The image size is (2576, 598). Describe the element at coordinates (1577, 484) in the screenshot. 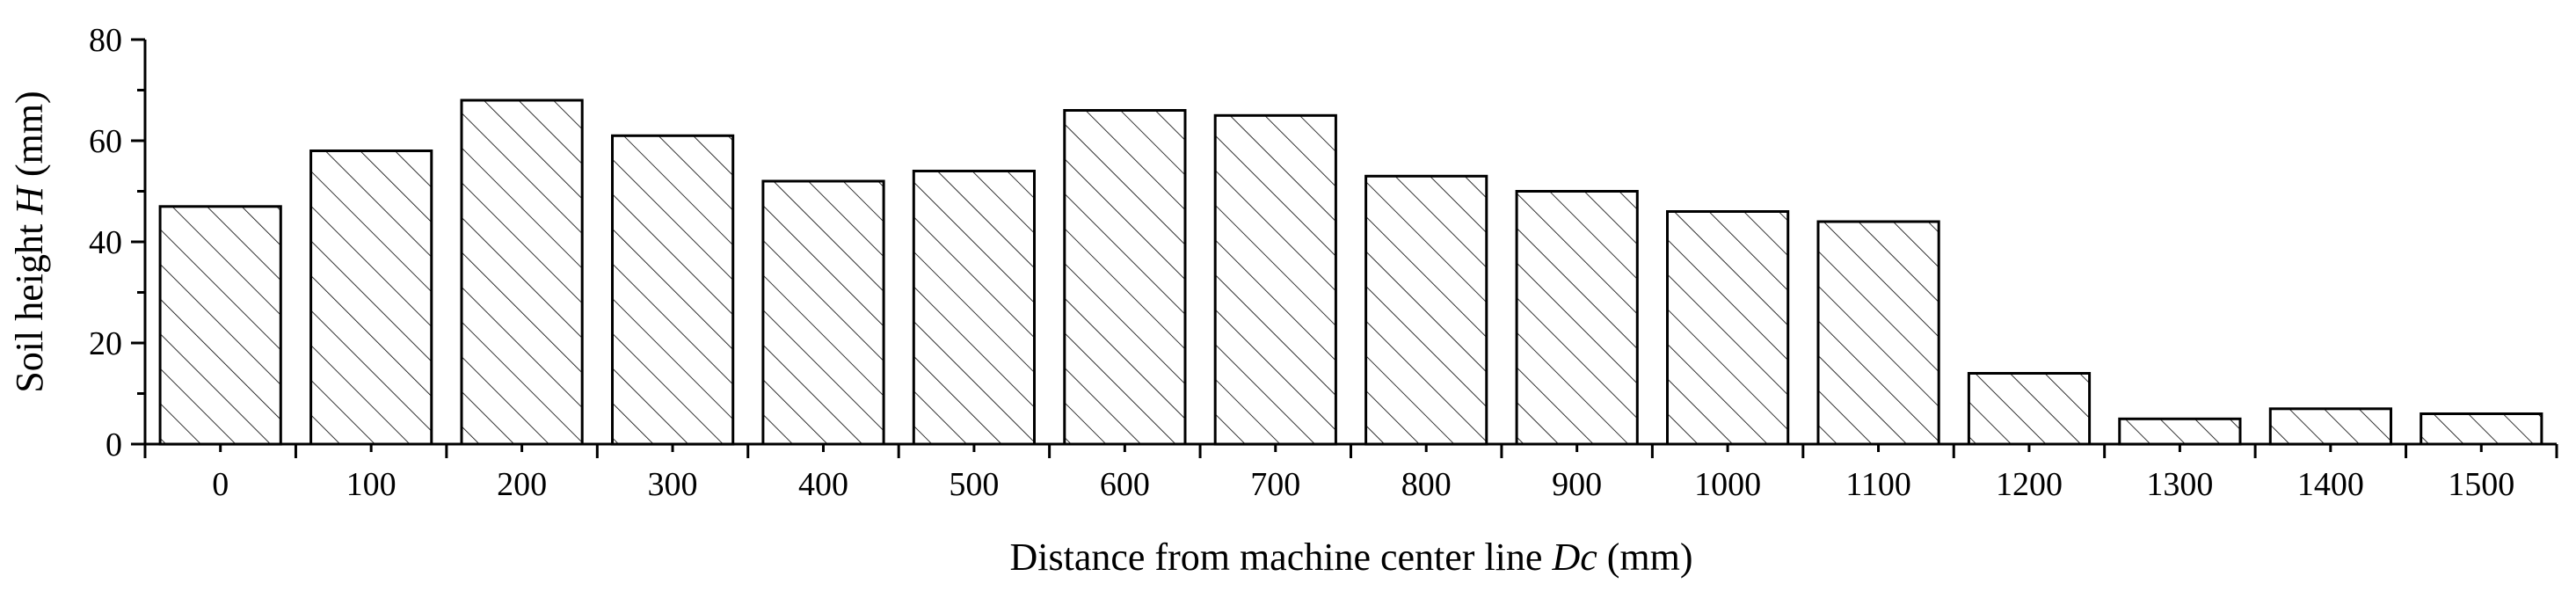

I see `x-tick-label-900: 900` at that location.